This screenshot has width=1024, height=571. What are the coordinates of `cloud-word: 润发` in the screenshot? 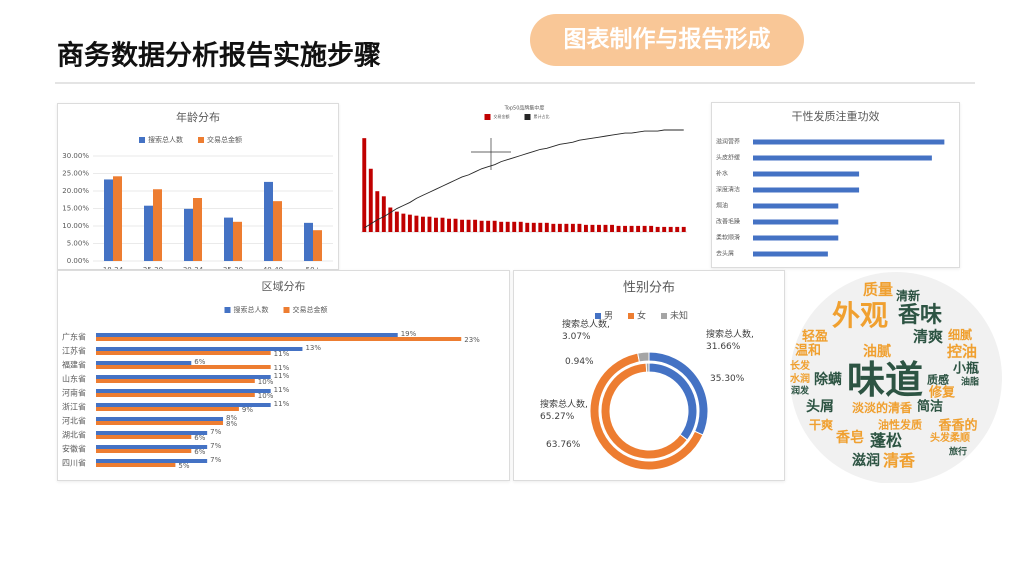 It's located at (800, 391).